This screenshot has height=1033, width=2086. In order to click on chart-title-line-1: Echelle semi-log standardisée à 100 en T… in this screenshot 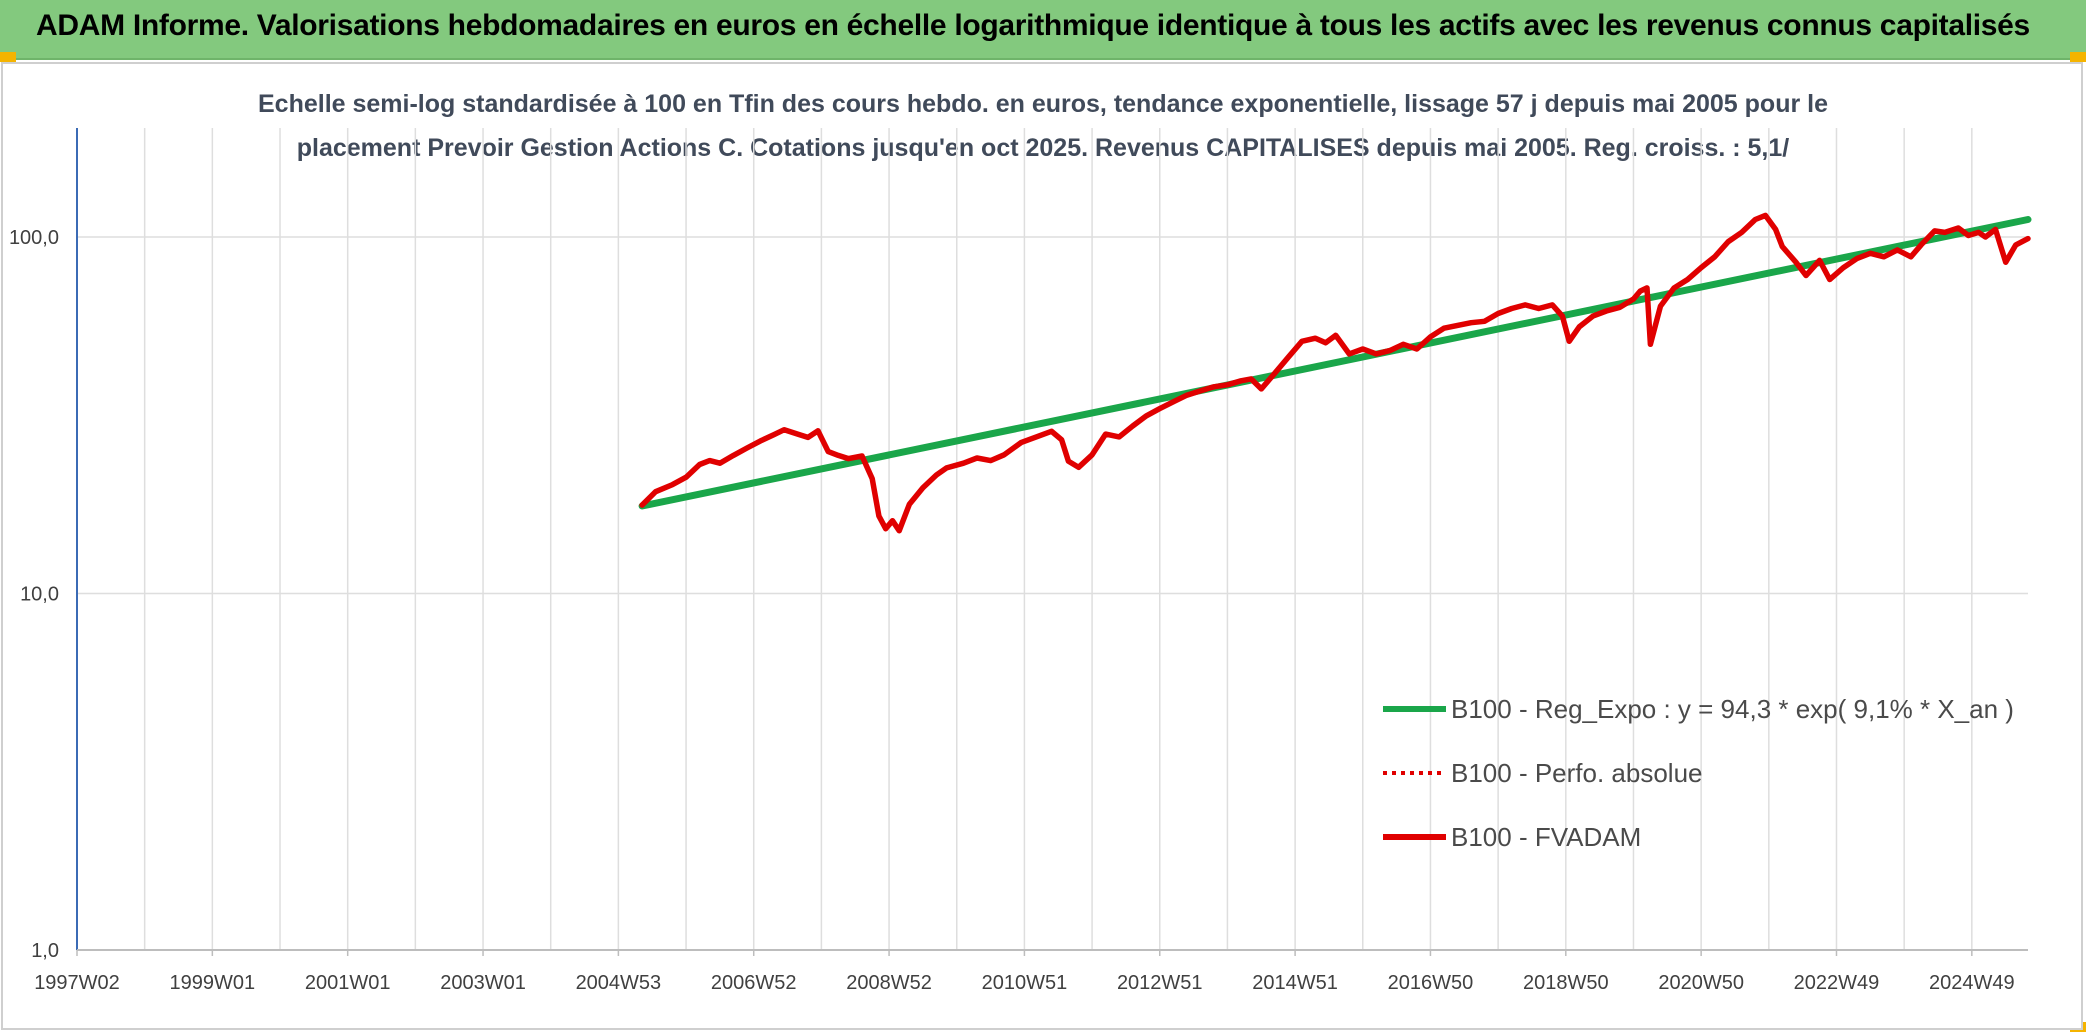, I will do `click(1043, 104)`.